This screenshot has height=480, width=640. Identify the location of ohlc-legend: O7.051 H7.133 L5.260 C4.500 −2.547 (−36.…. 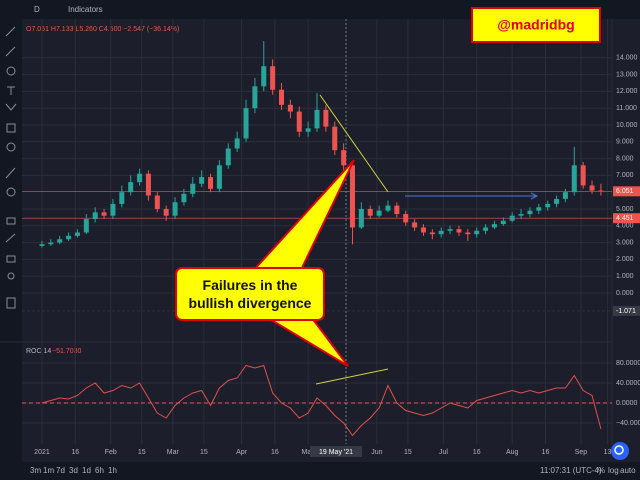
(102, 29).